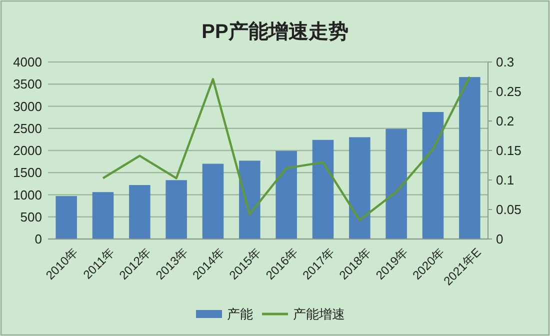 The image size is (550, 336). I want to click on y2-tick-label: 0.3, so click(505, 62).